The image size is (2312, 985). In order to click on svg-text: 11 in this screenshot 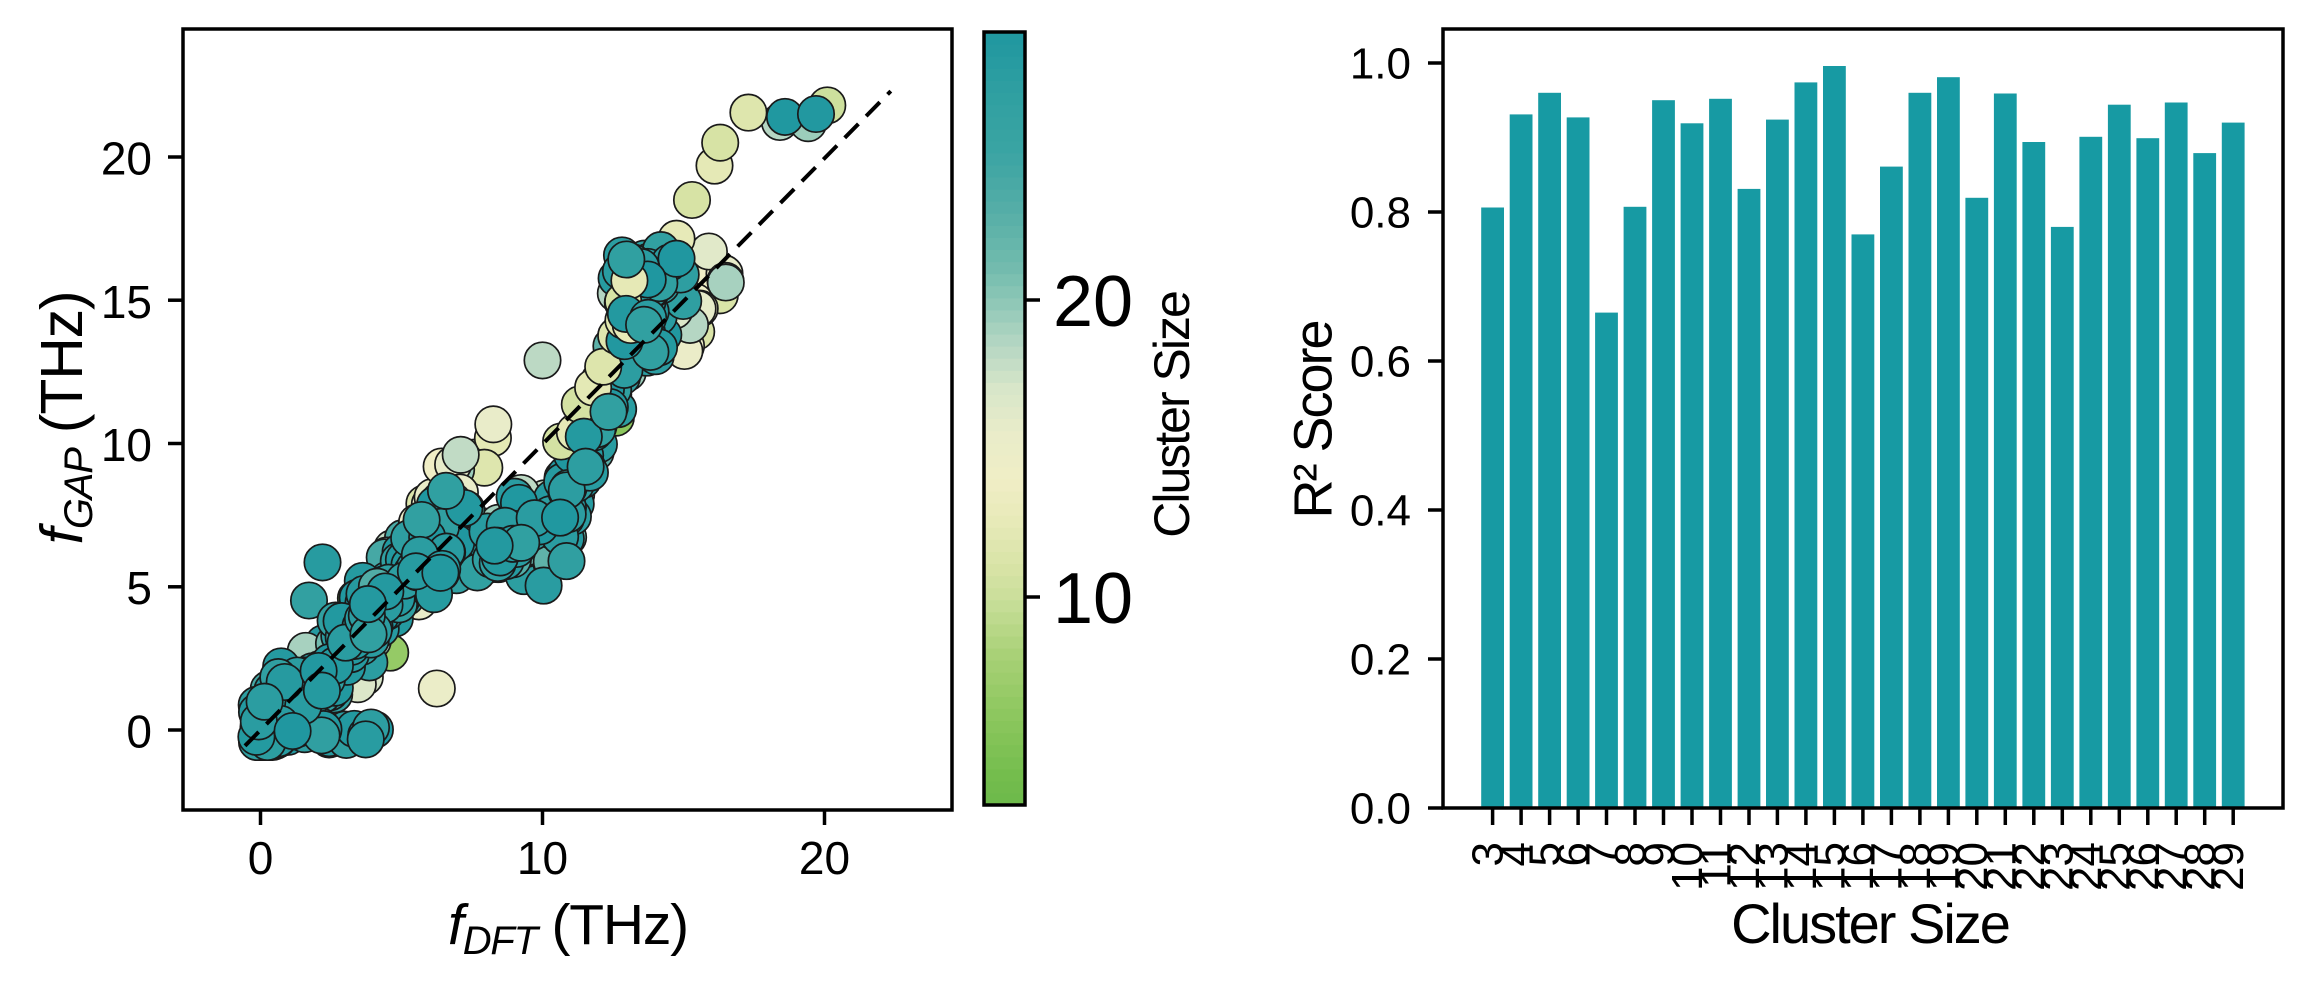, I will do `click(1716, 865)`.